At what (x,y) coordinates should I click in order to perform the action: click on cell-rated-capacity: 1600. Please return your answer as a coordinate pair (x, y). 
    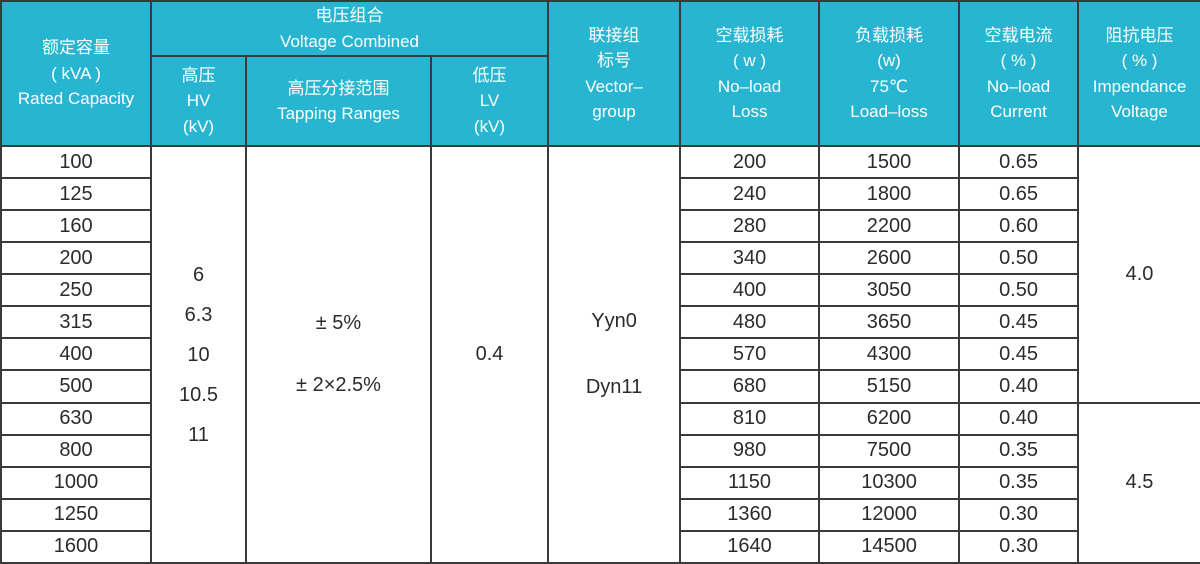
    Looking at the image, I should click on (76, 546).